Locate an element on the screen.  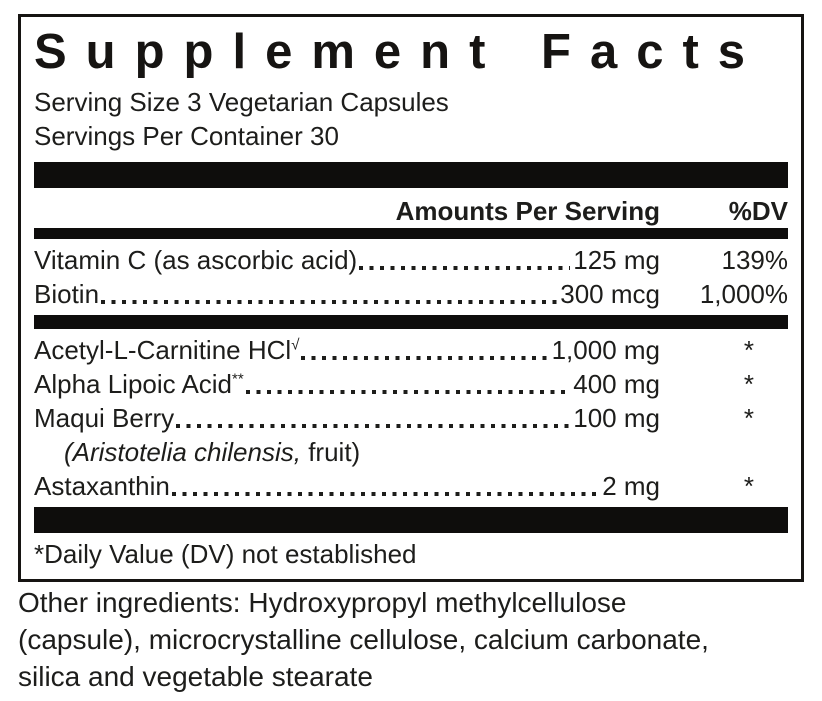
amounts-per-serving-header: Amounts Per Serving is located at coordinates (527, 211).